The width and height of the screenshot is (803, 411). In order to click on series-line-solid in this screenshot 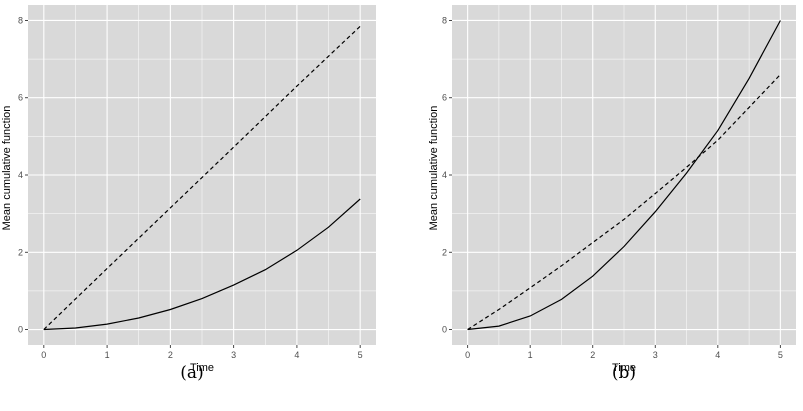, I will do `click(202, 264)`.